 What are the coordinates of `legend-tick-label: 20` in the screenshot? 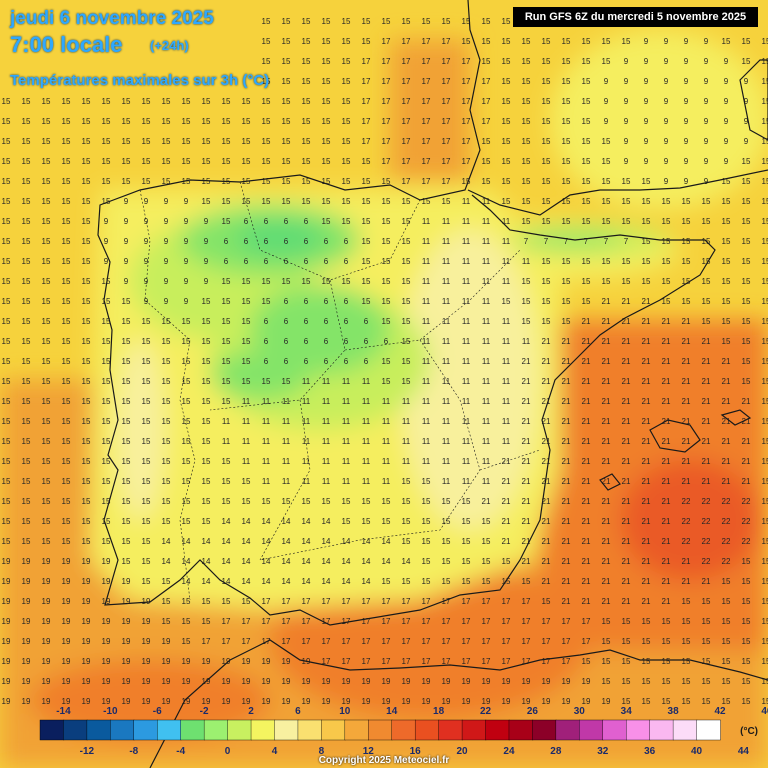 It's located at (463, 751).